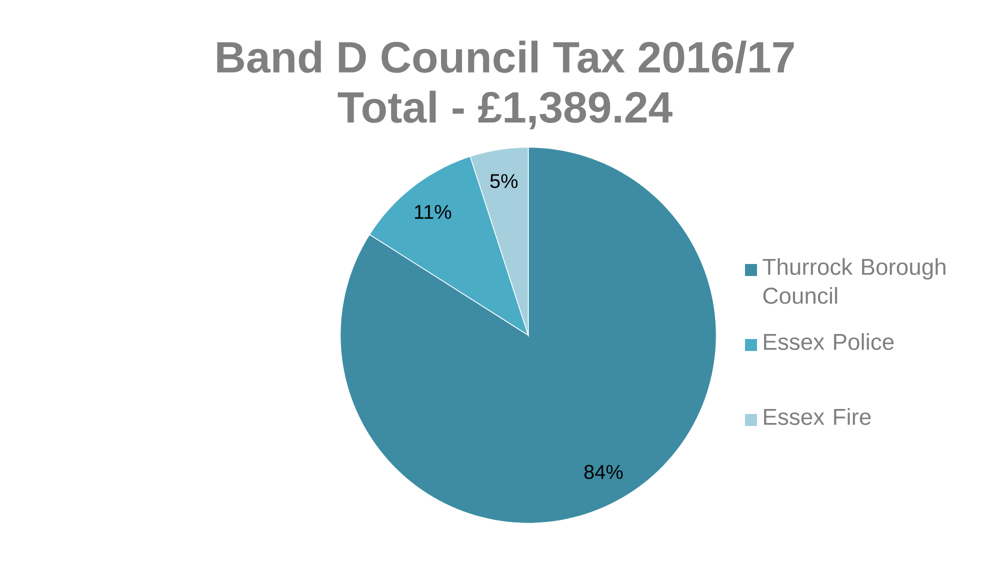 Image resolution: width=990 pixels, height=574 pixels. Describe the element at coordinates (505, 110) in the screenshot. I see `chart-subtitle: Total - £1,389.24` at that location.